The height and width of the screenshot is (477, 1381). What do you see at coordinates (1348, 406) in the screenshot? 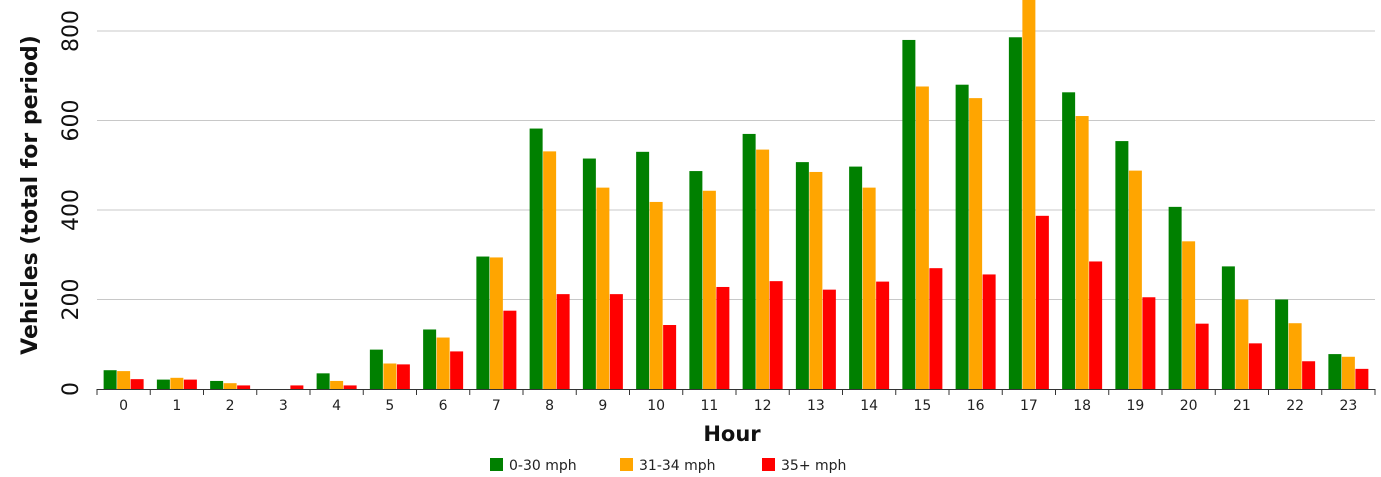
I see `x-tick-label-23: 23` at bounding box center [1348, 406].